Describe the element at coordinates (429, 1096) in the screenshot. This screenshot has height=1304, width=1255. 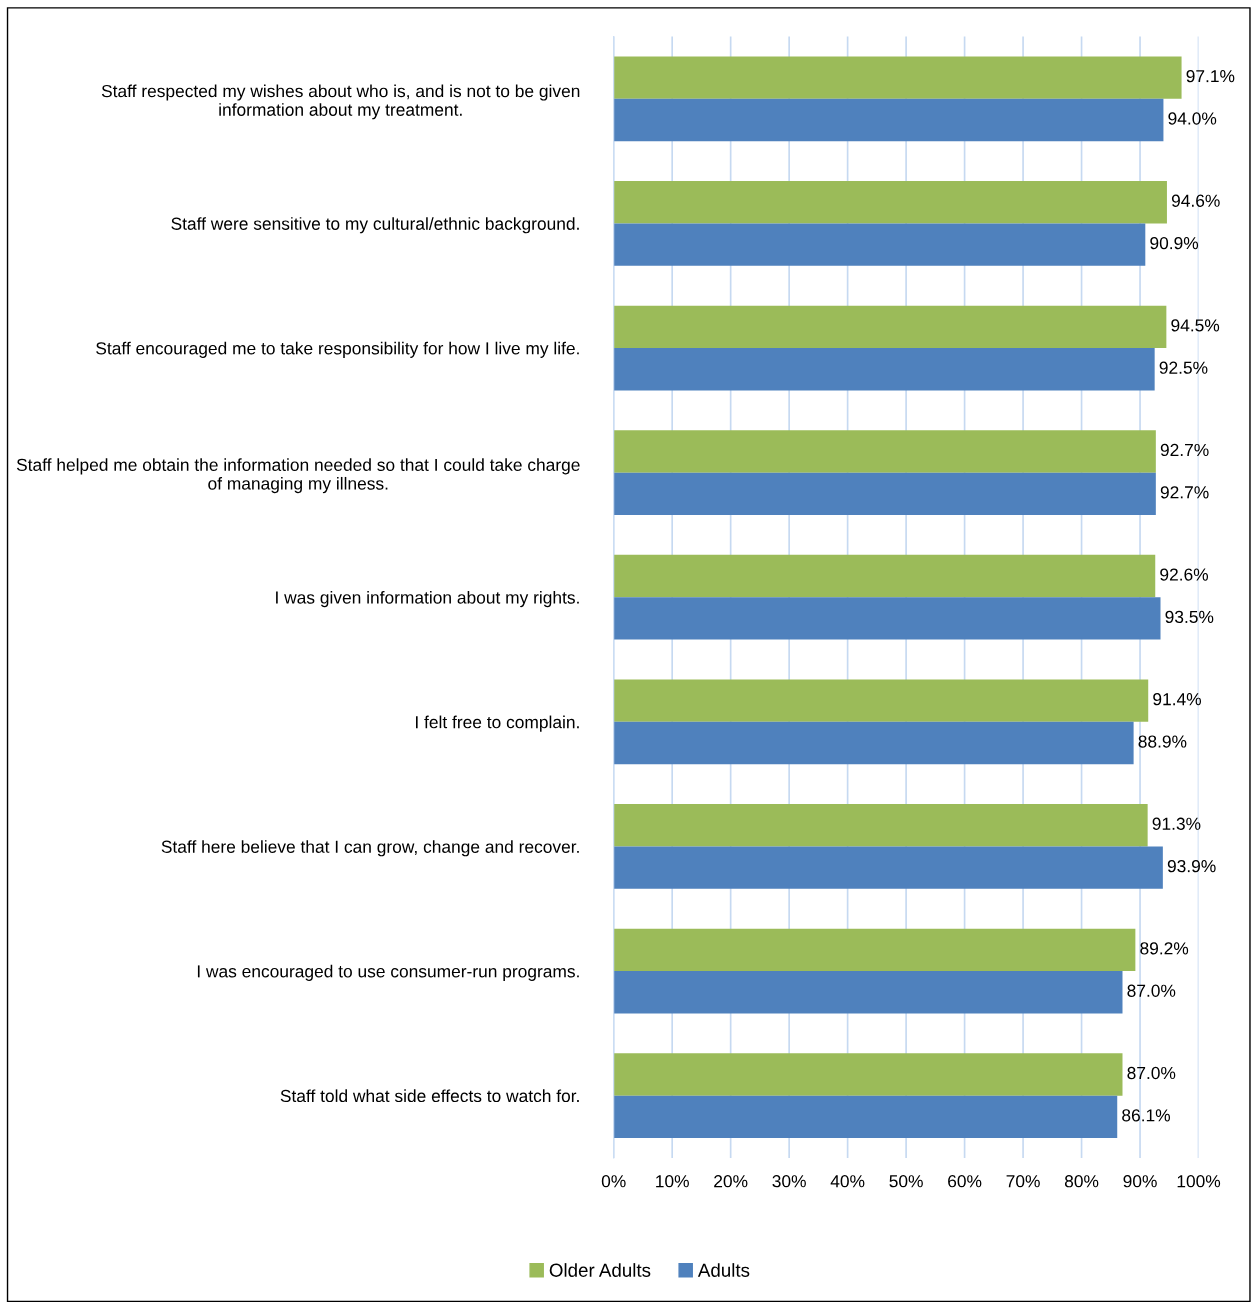
I see `y-tick-label: Staff told what side effects to watch for.` at that location.